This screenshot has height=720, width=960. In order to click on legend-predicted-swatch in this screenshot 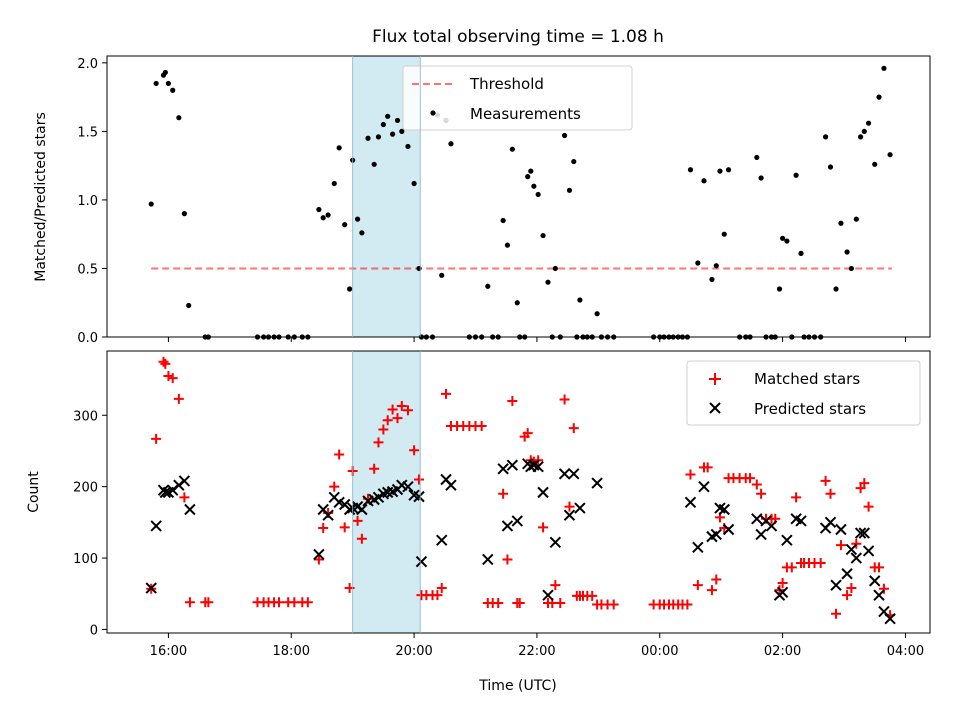, I will do `click(715, 408)`.